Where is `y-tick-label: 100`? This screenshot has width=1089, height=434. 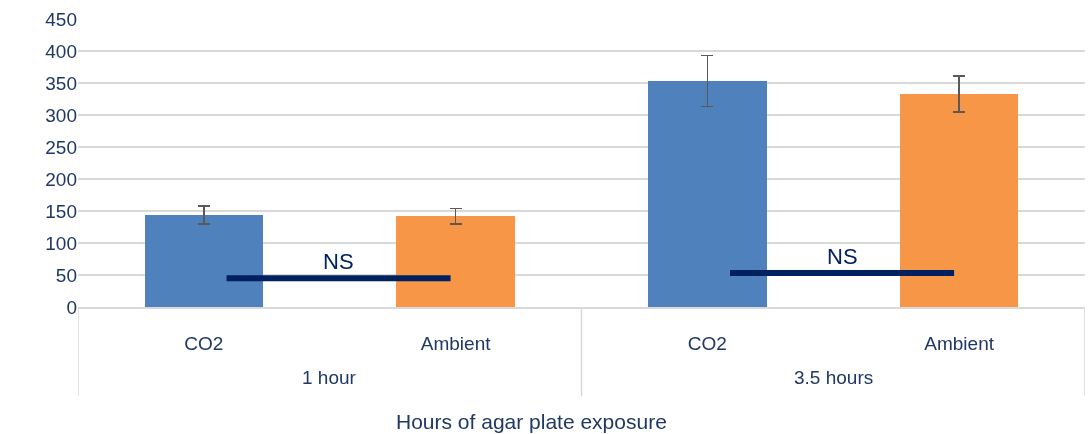
y-tick-label: 100 is located at coordinates (61, 243).